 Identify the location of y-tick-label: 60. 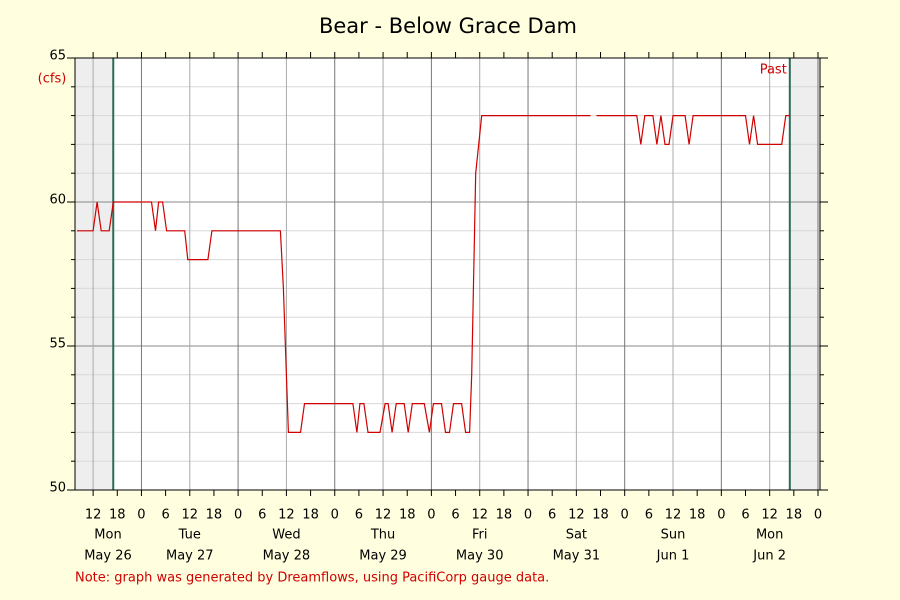
(57, 200).